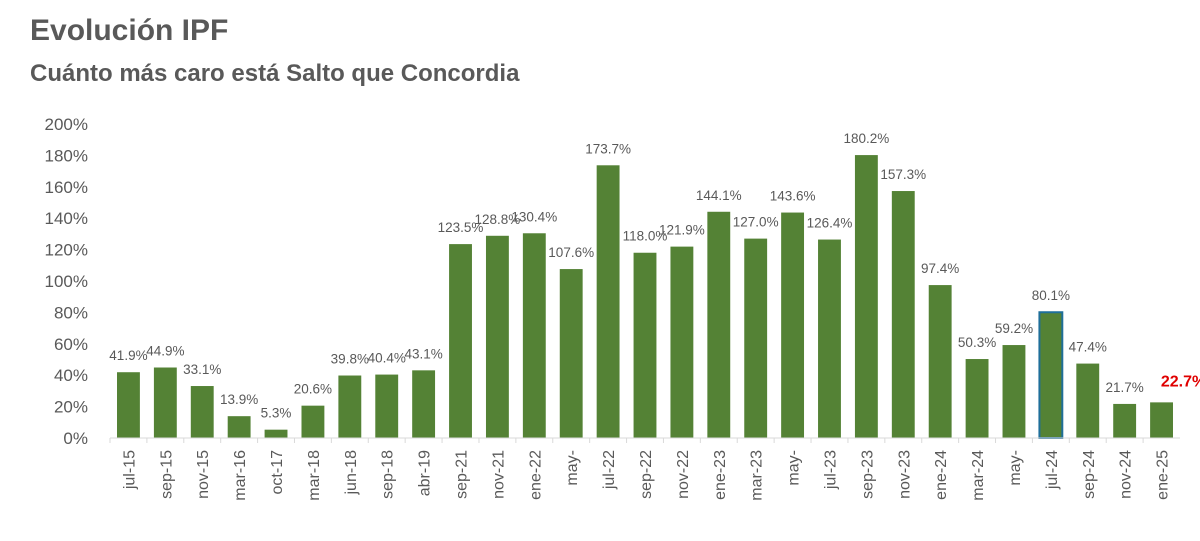  I want to click on data-label: 80.1%, so click(1051, 295).